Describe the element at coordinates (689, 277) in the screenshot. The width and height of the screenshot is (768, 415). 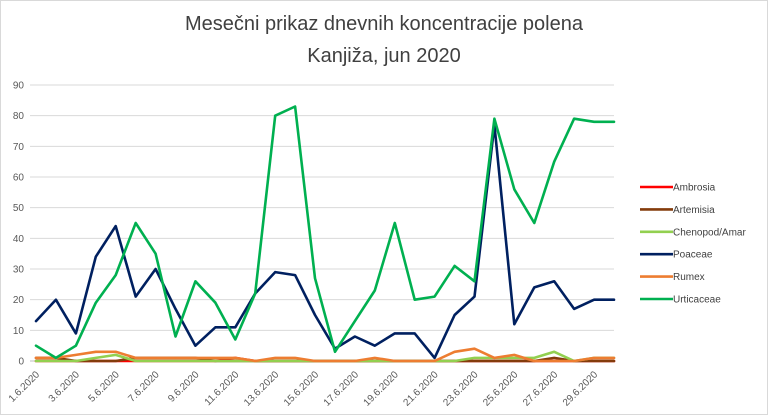
I see `legend-label: Rumex` at that location.